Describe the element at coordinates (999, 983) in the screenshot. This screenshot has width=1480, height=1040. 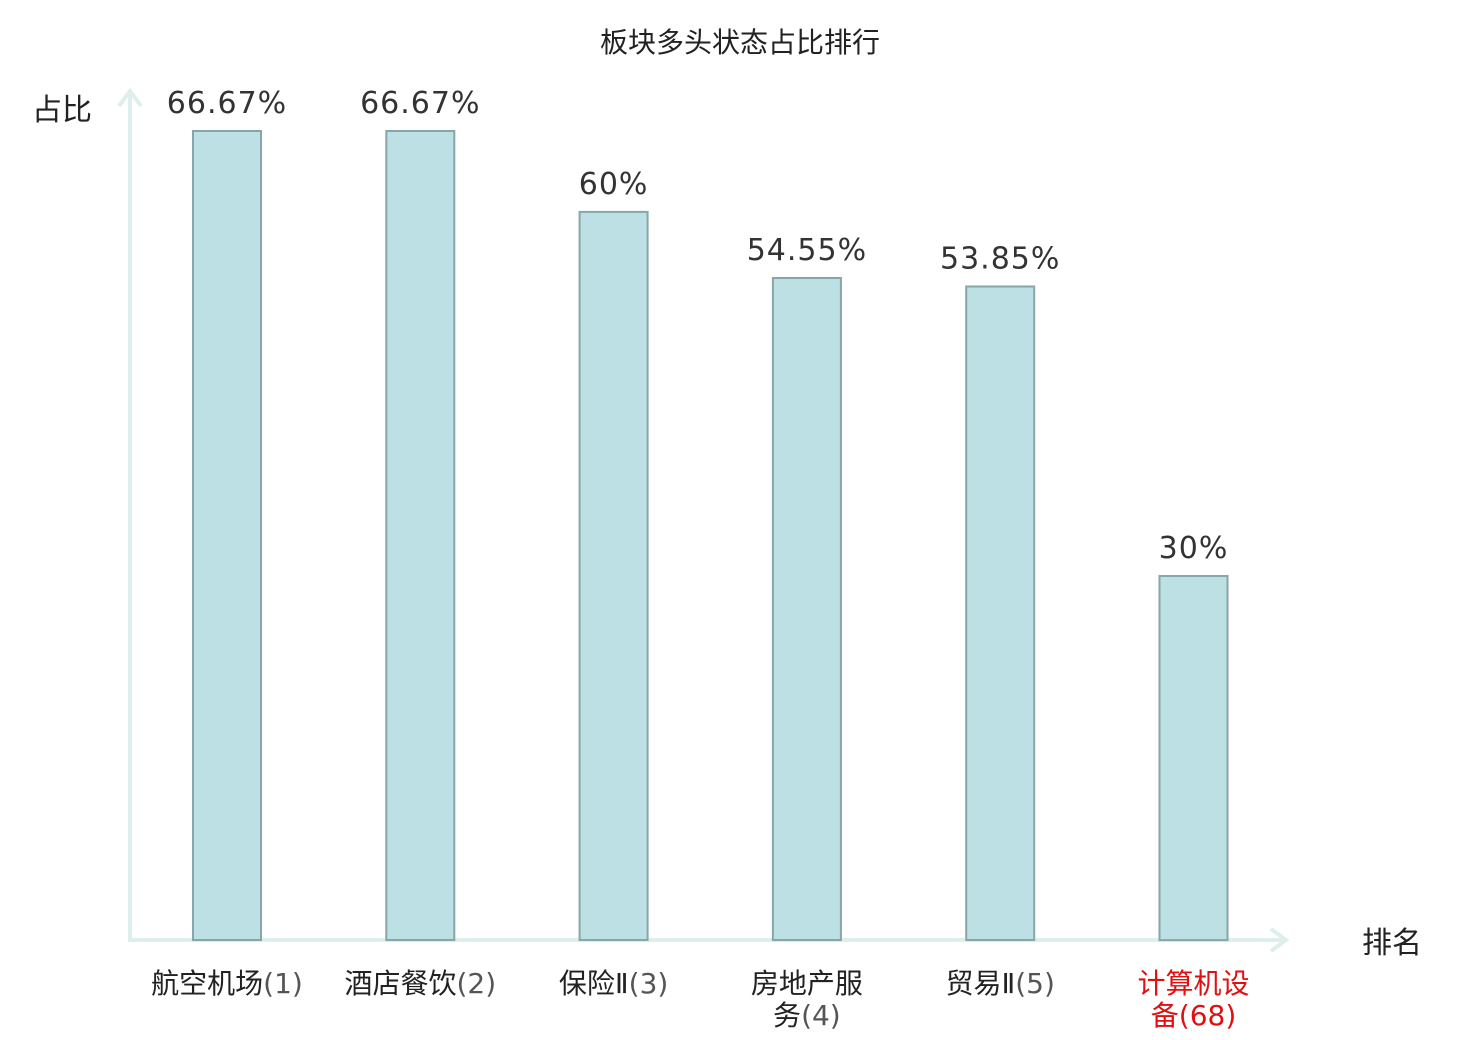
I see `x-tick-label: 贸易Ⅱ(5)` at that location.